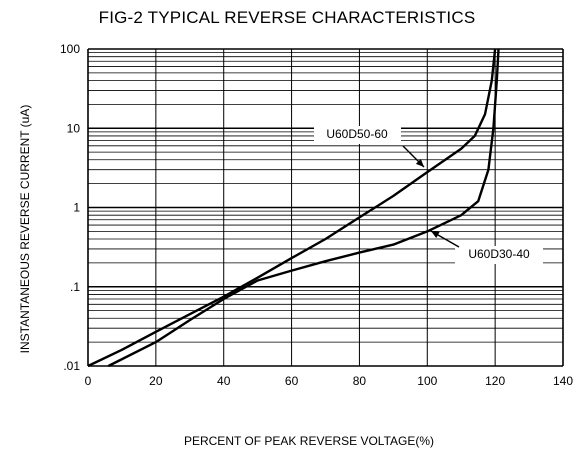 The image size is (574, 453). What do you see at coordinates (563, 381) in the screenshot?
I see `x-tick-label: 140` at bounding box center [563, 381].